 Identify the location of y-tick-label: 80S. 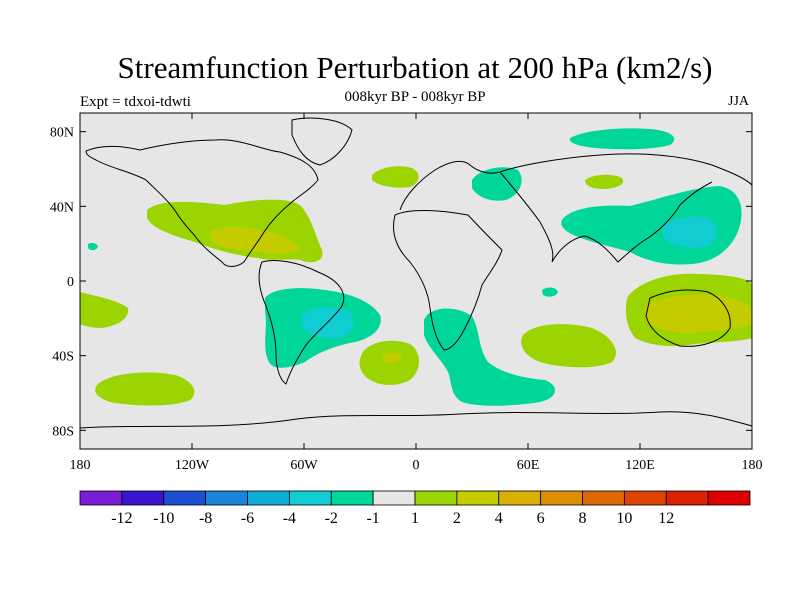
(63, 431).